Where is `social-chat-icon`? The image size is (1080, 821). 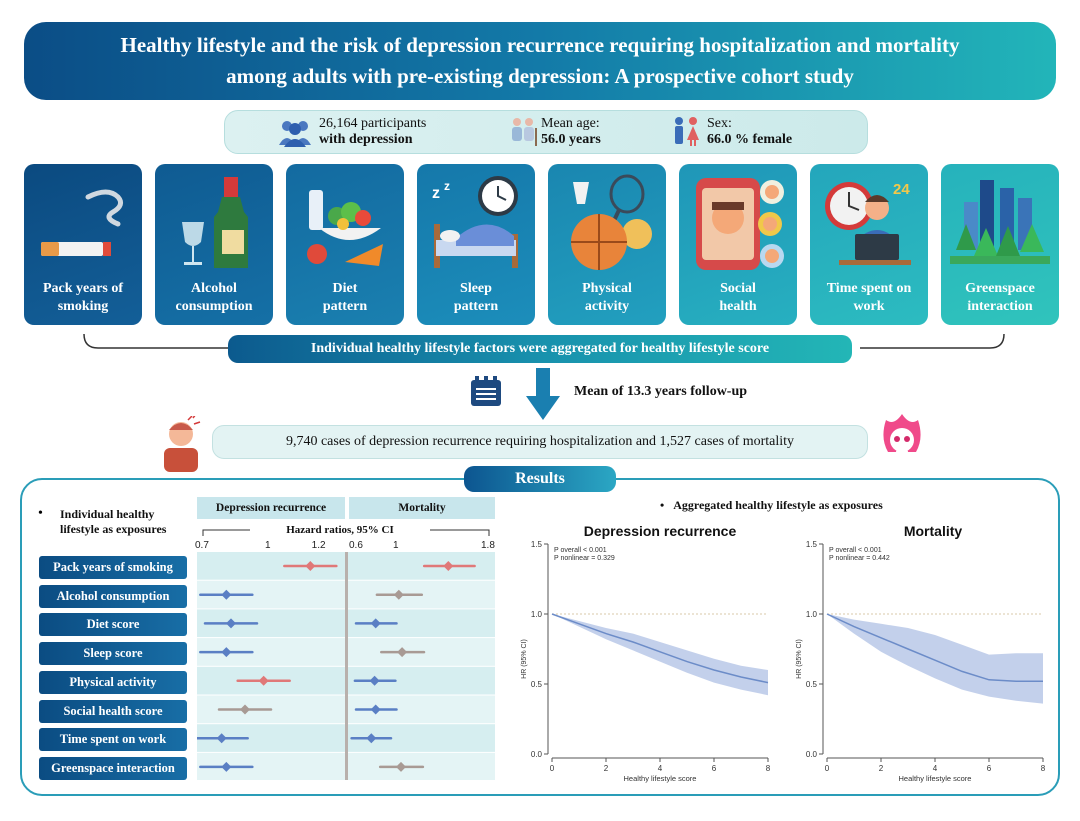 social-chat-icon is located at coordinates (740, 224).